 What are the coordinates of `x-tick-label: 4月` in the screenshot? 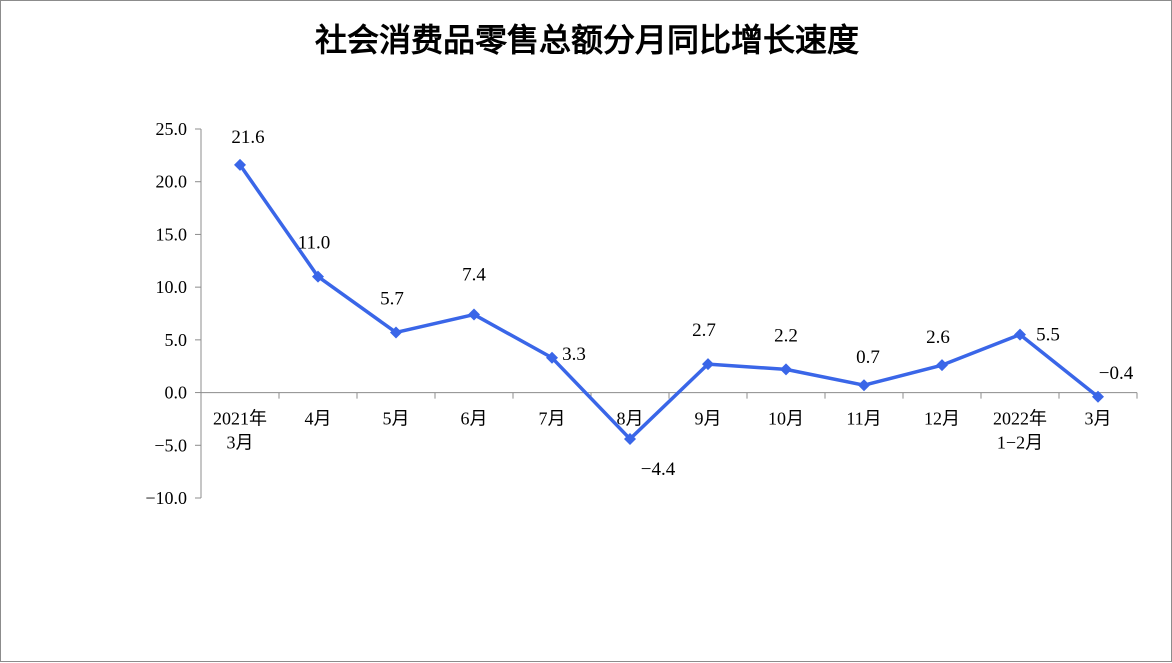 It's located at (318, 419).